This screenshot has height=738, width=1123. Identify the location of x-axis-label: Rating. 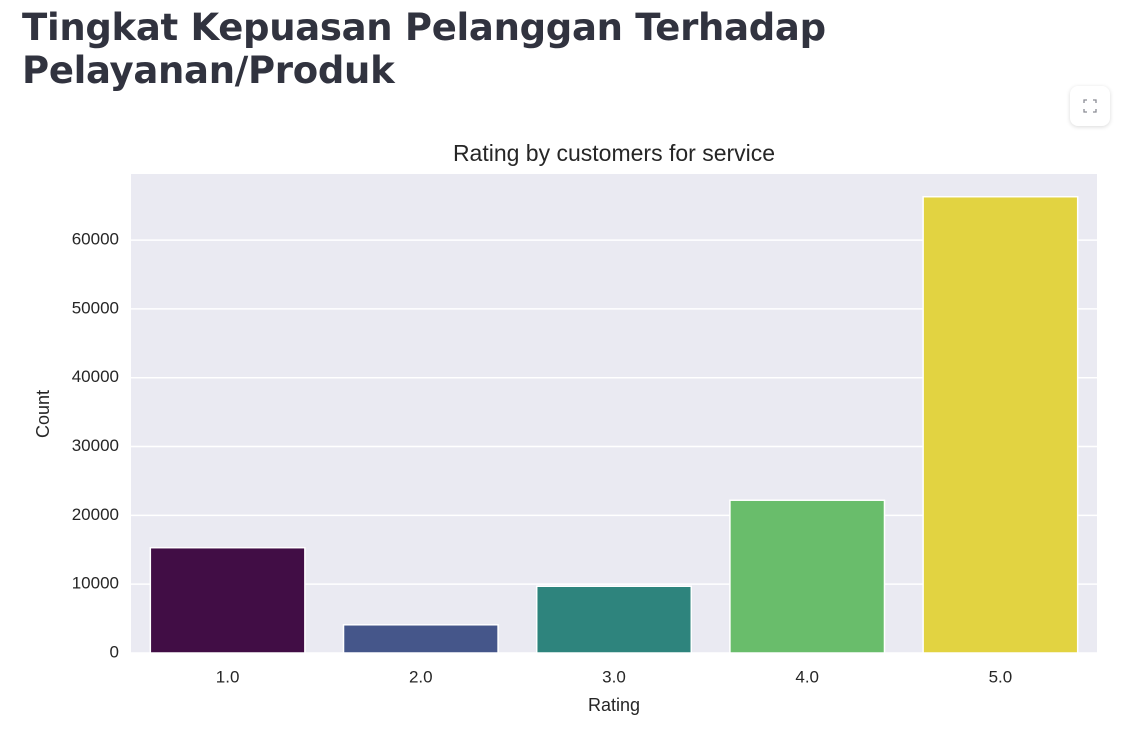
(614, 705).